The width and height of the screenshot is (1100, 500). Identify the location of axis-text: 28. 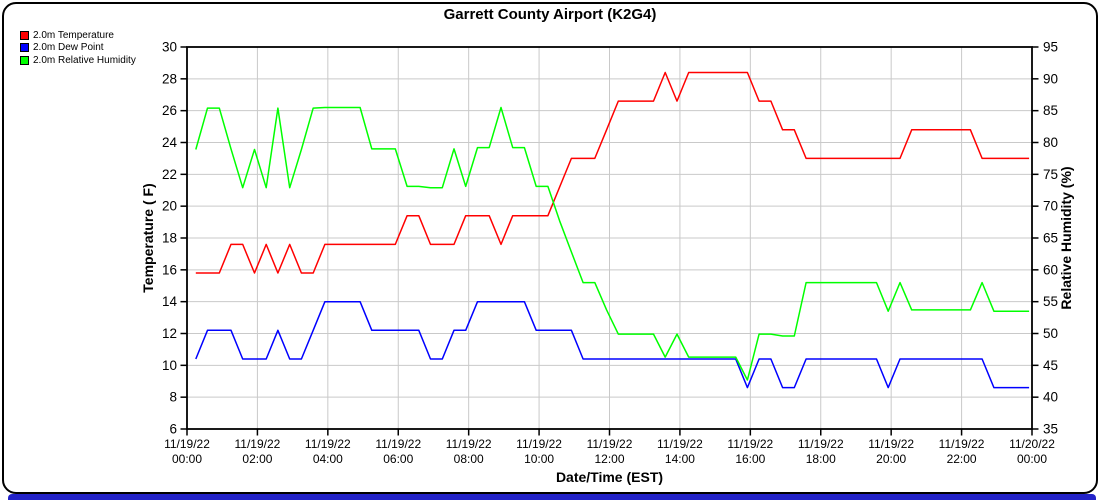
(169, 78).